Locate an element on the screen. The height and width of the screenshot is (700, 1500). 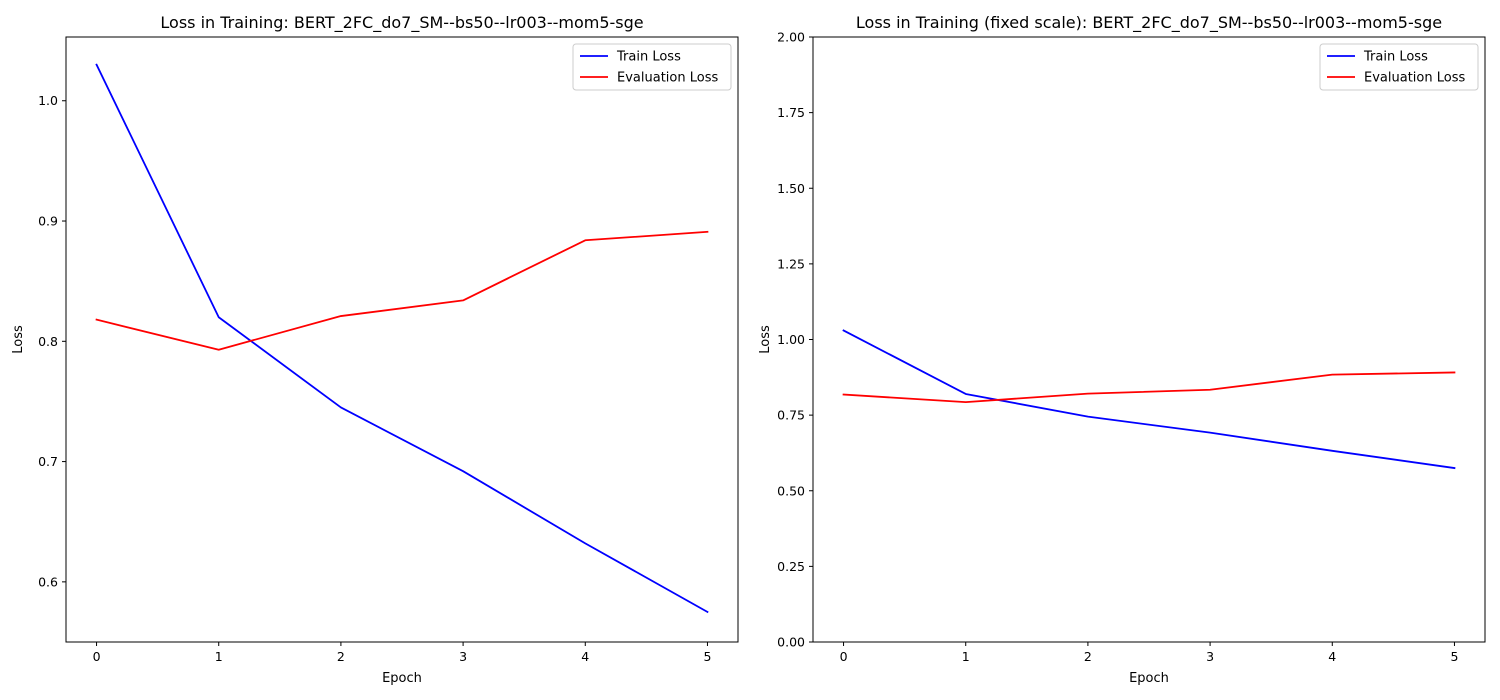
y-tick-label: 1.50 is located at coordinates (791, 188).